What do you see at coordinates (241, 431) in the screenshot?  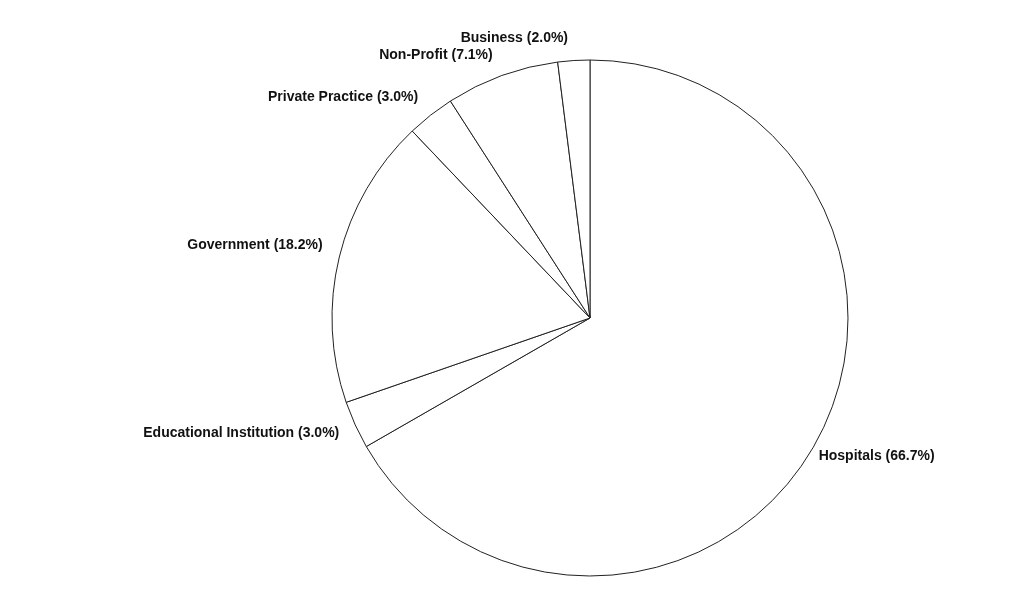 I see `slice-label: Educational Institution (3.0%)` at bounding box center [241, 431].